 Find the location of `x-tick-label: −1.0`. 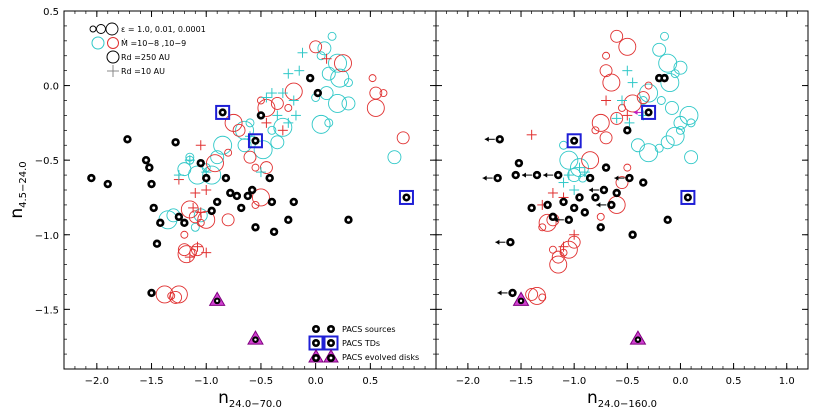

x-tick-label: −1.0 is located at coordinates (574, 381).